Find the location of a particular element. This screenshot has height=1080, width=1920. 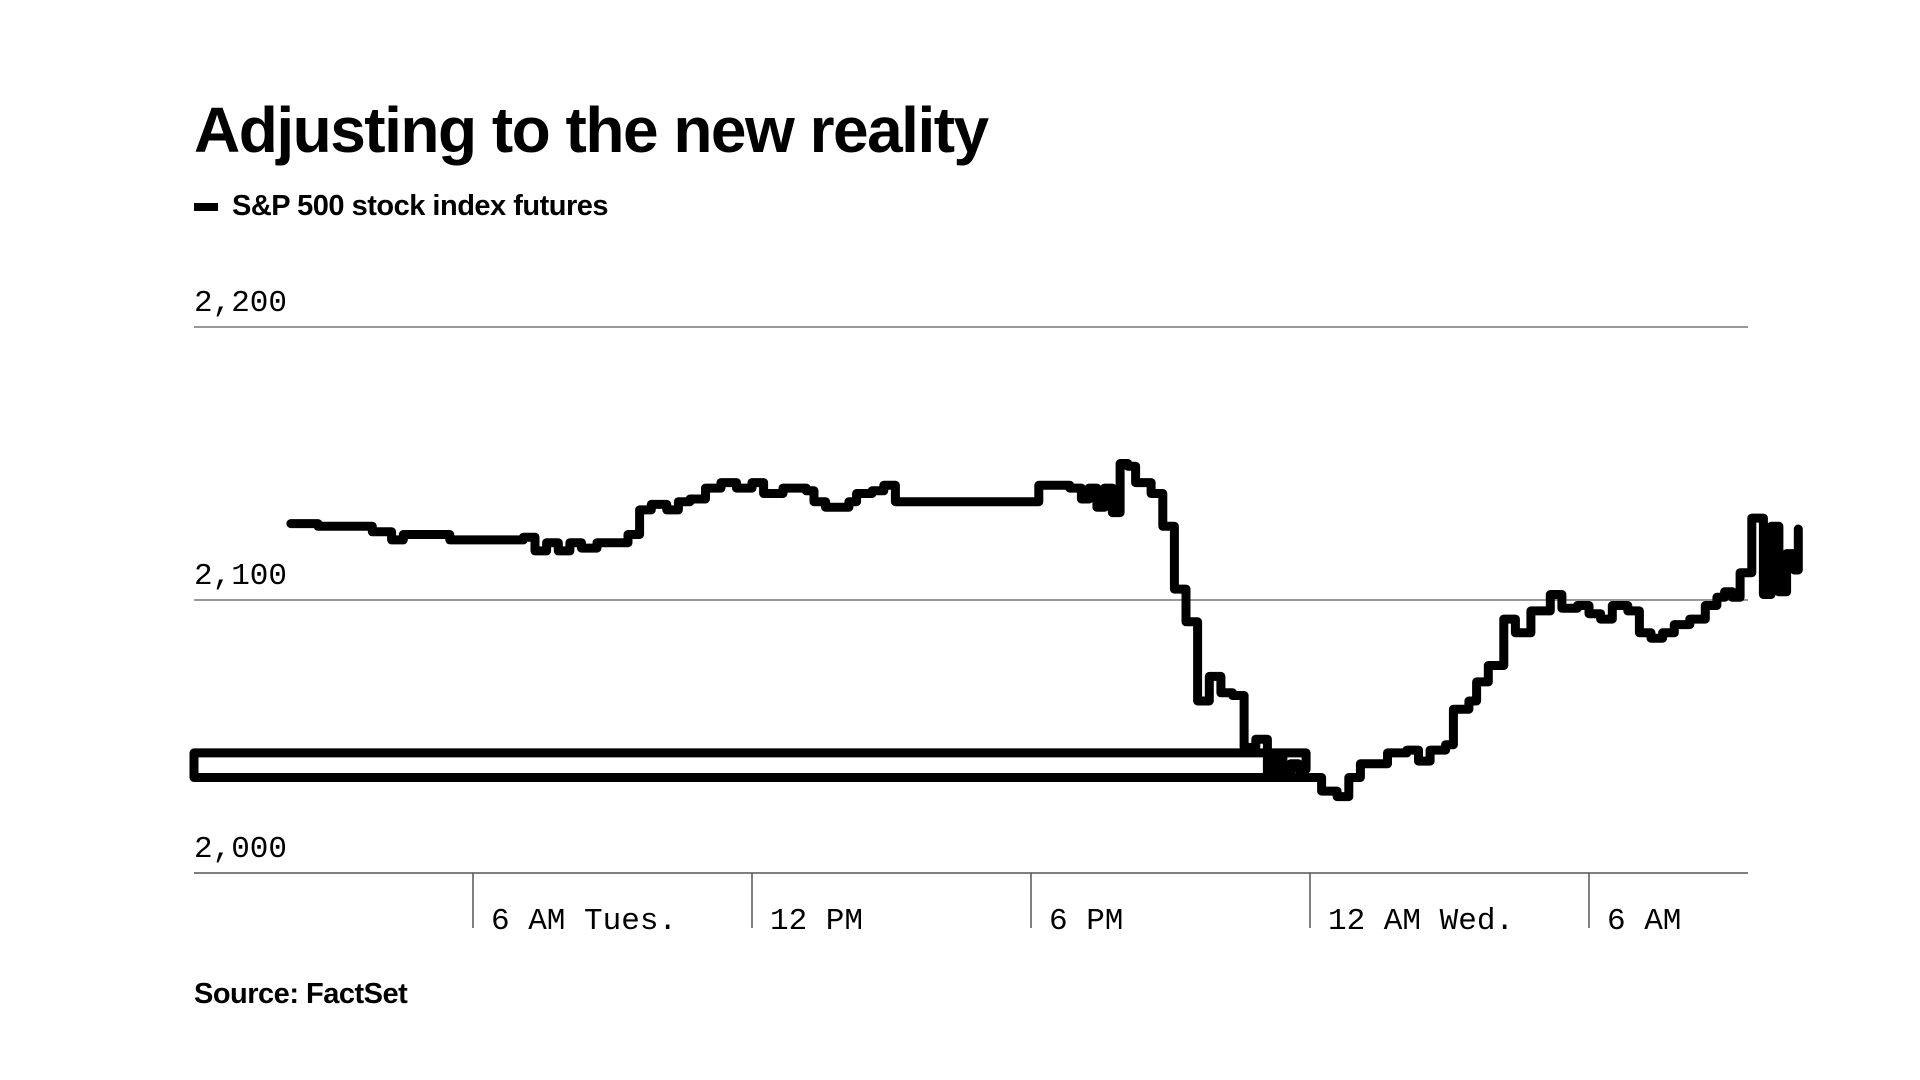

x-tick-label: 6 AM is located at coordinates (1644, 921).